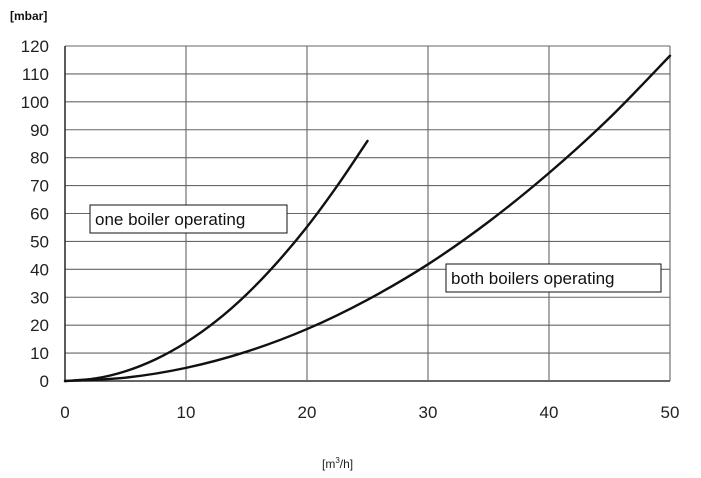 The height and width of the screenshot is (478, 701). Describe the element at coordinates (39, 269) in the screenshot. I see `y-tick-label: 40` at that location.